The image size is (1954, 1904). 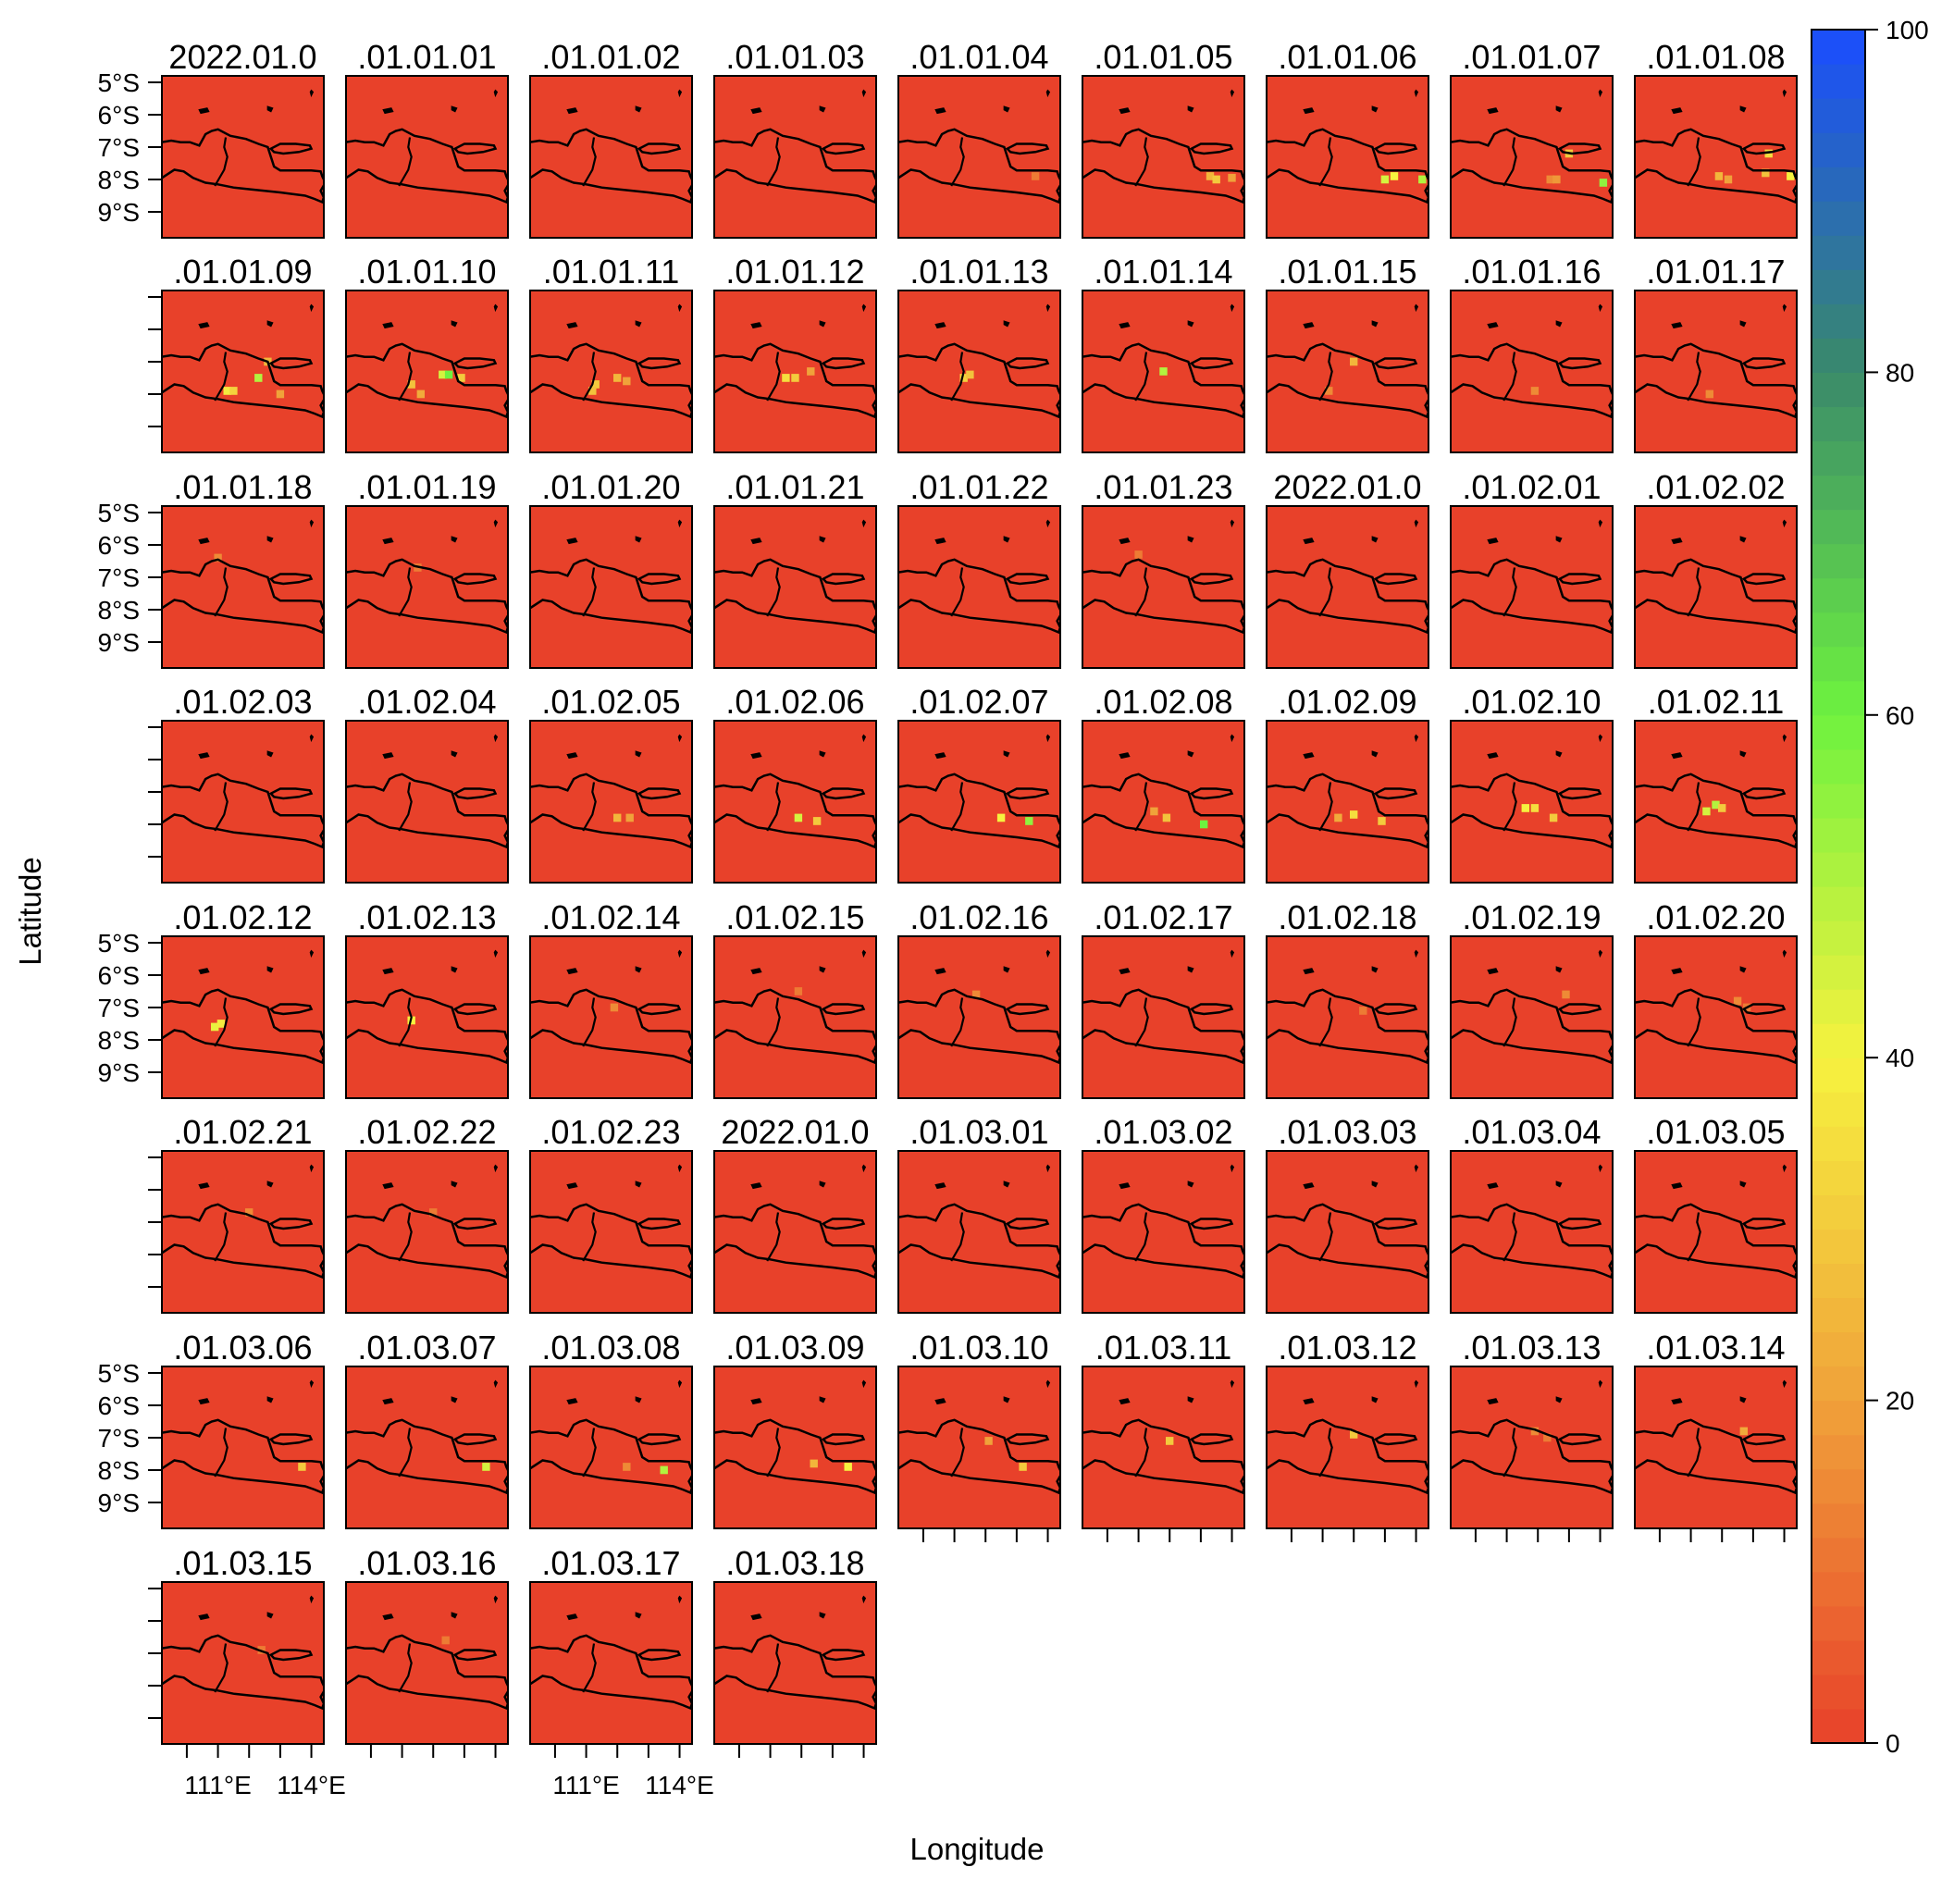 I want to click on map-panel: .01.02.04, so click(x=427, y=783).